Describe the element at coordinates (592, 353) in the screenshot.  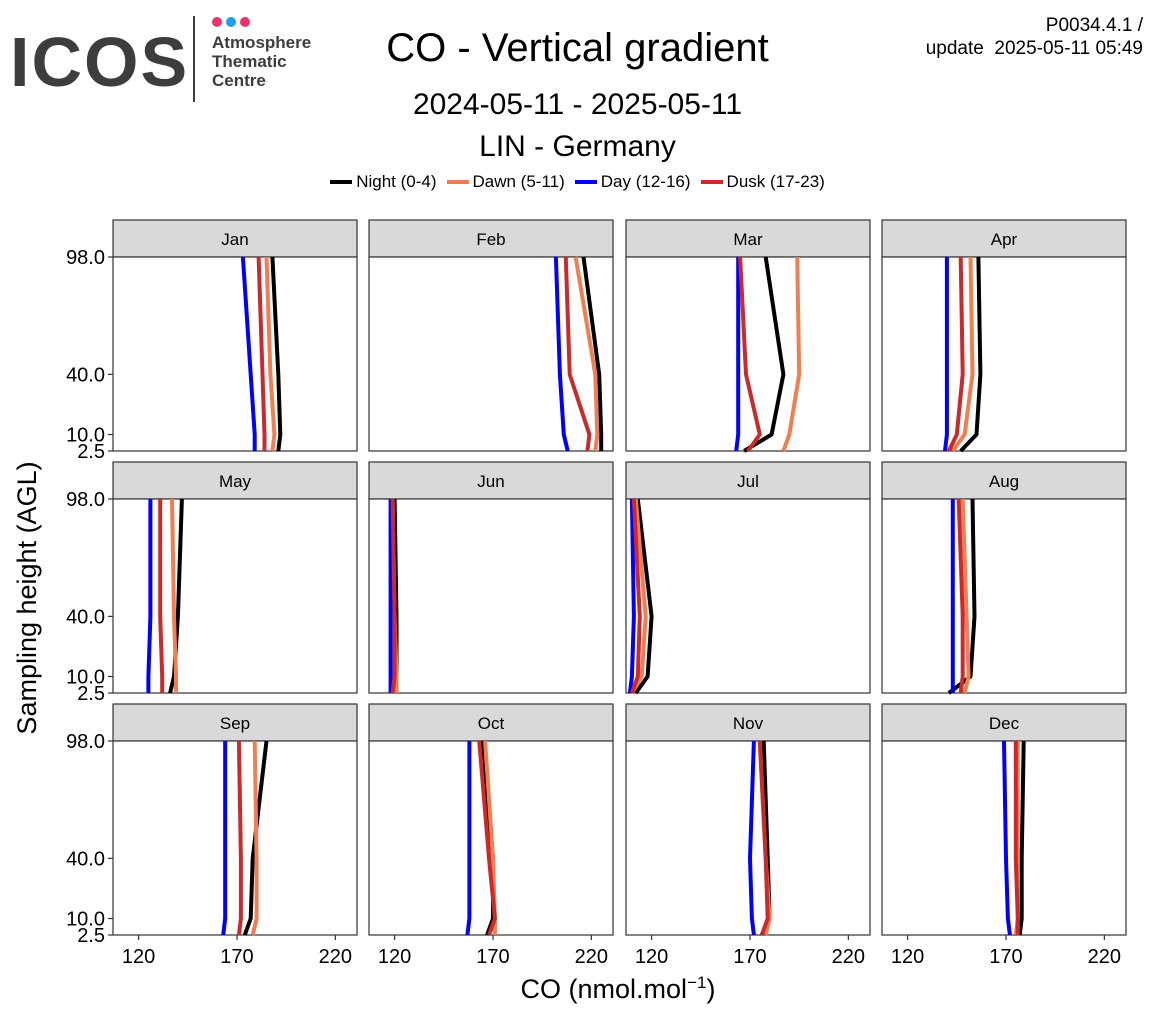
I see `series-line-night-feb` at that location.